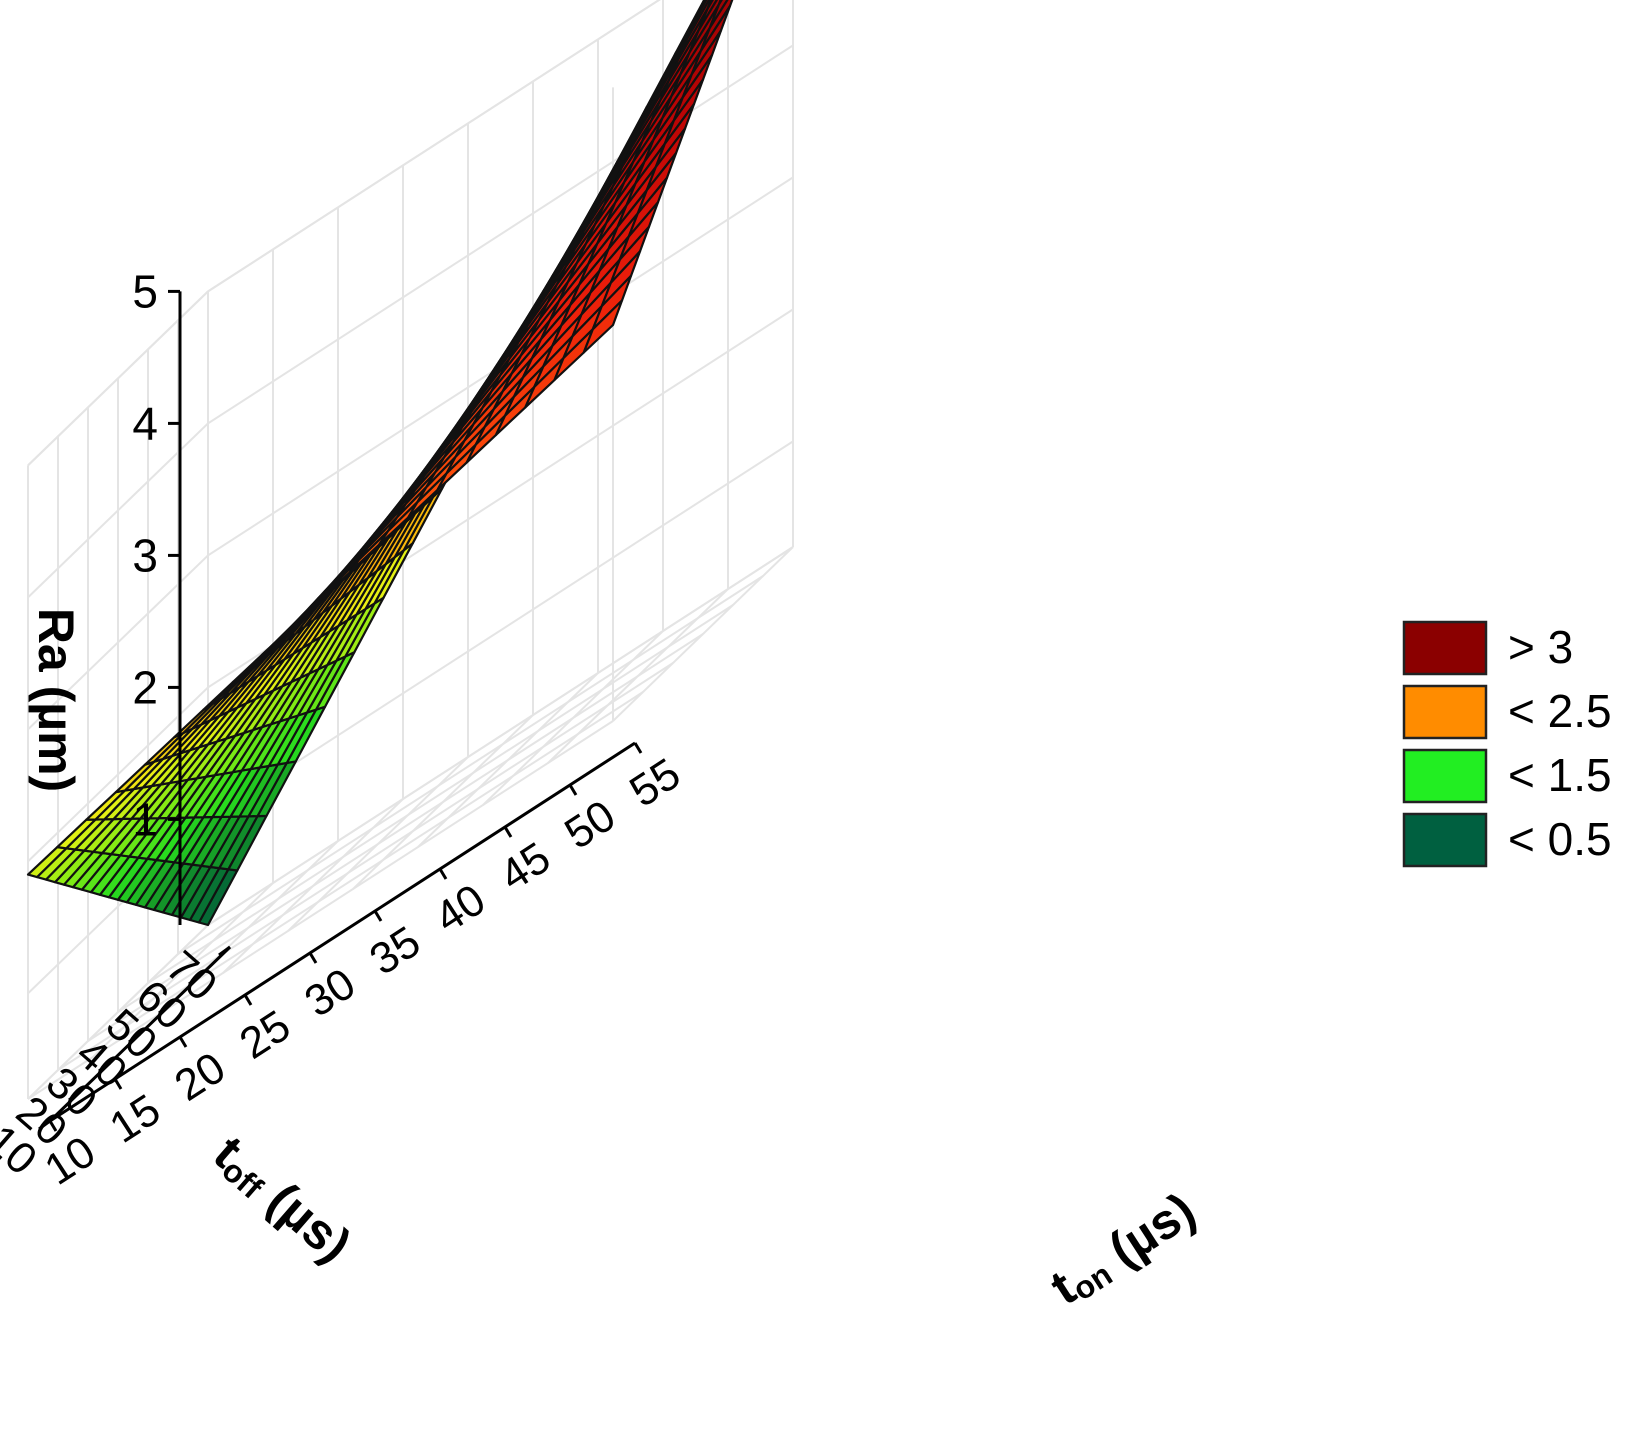 This screenshot has width=1644, height=1433. What do you see at coordinates (145, 423) in the screenshot?
I see `z-tick-label: 4` at bounding box center [145, 423].